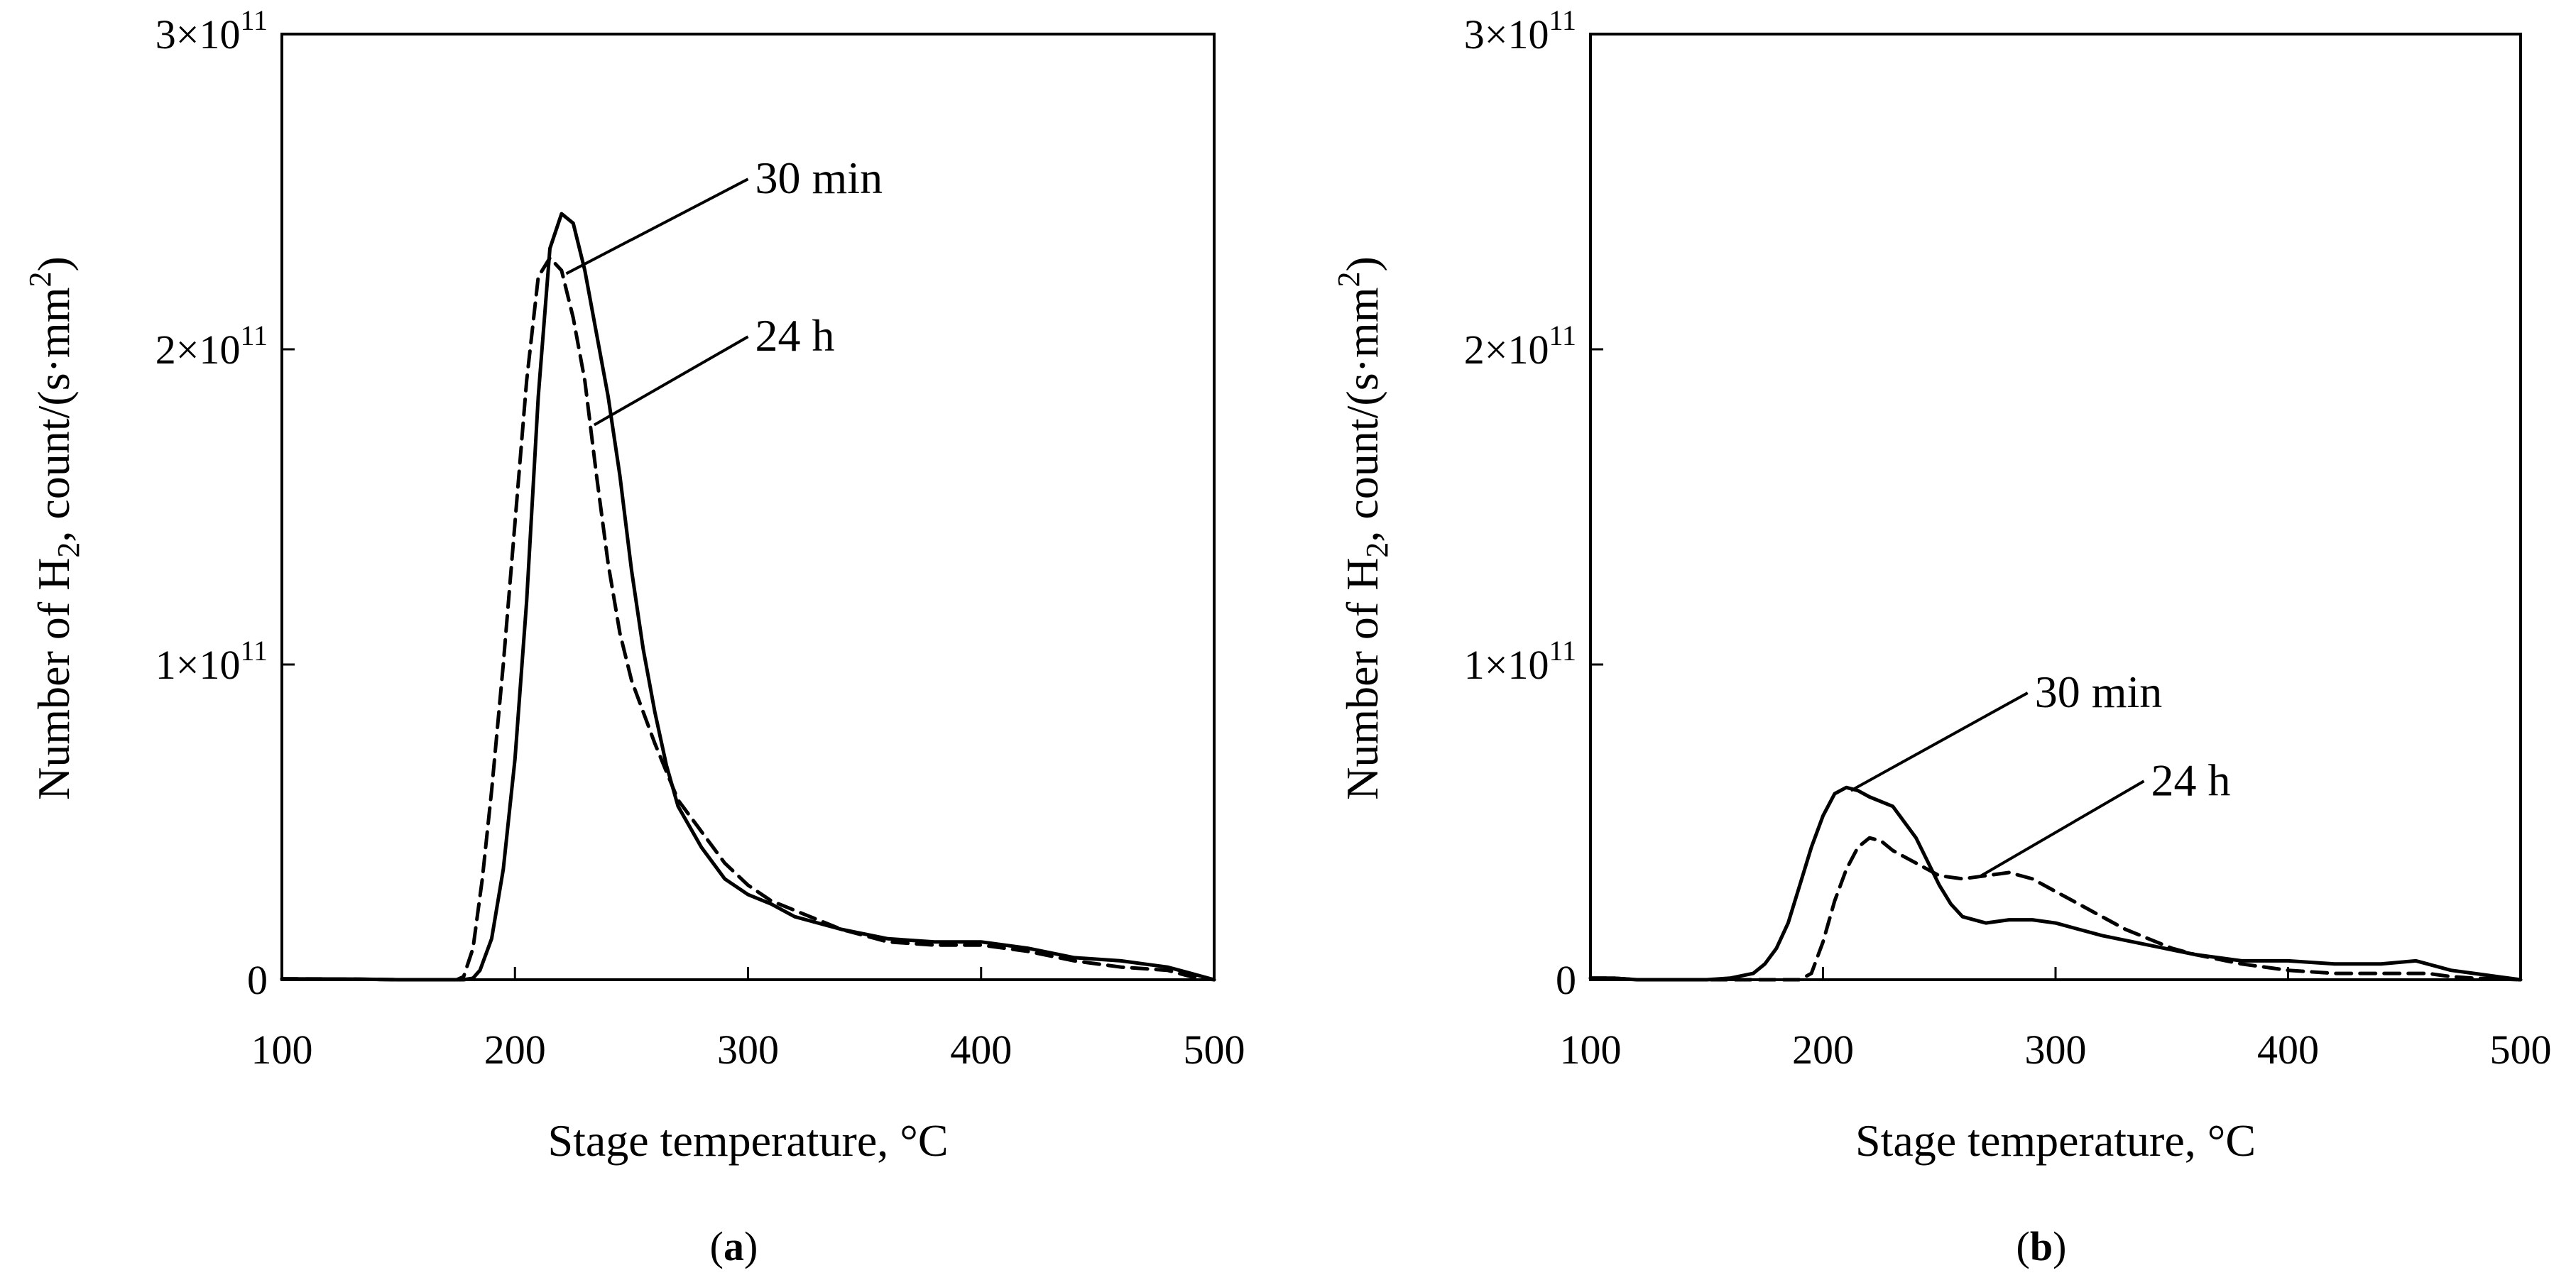 The height and width of the screenshot is (1285, 2576). I want to click on series-line-24-h, so click(2055, 909).